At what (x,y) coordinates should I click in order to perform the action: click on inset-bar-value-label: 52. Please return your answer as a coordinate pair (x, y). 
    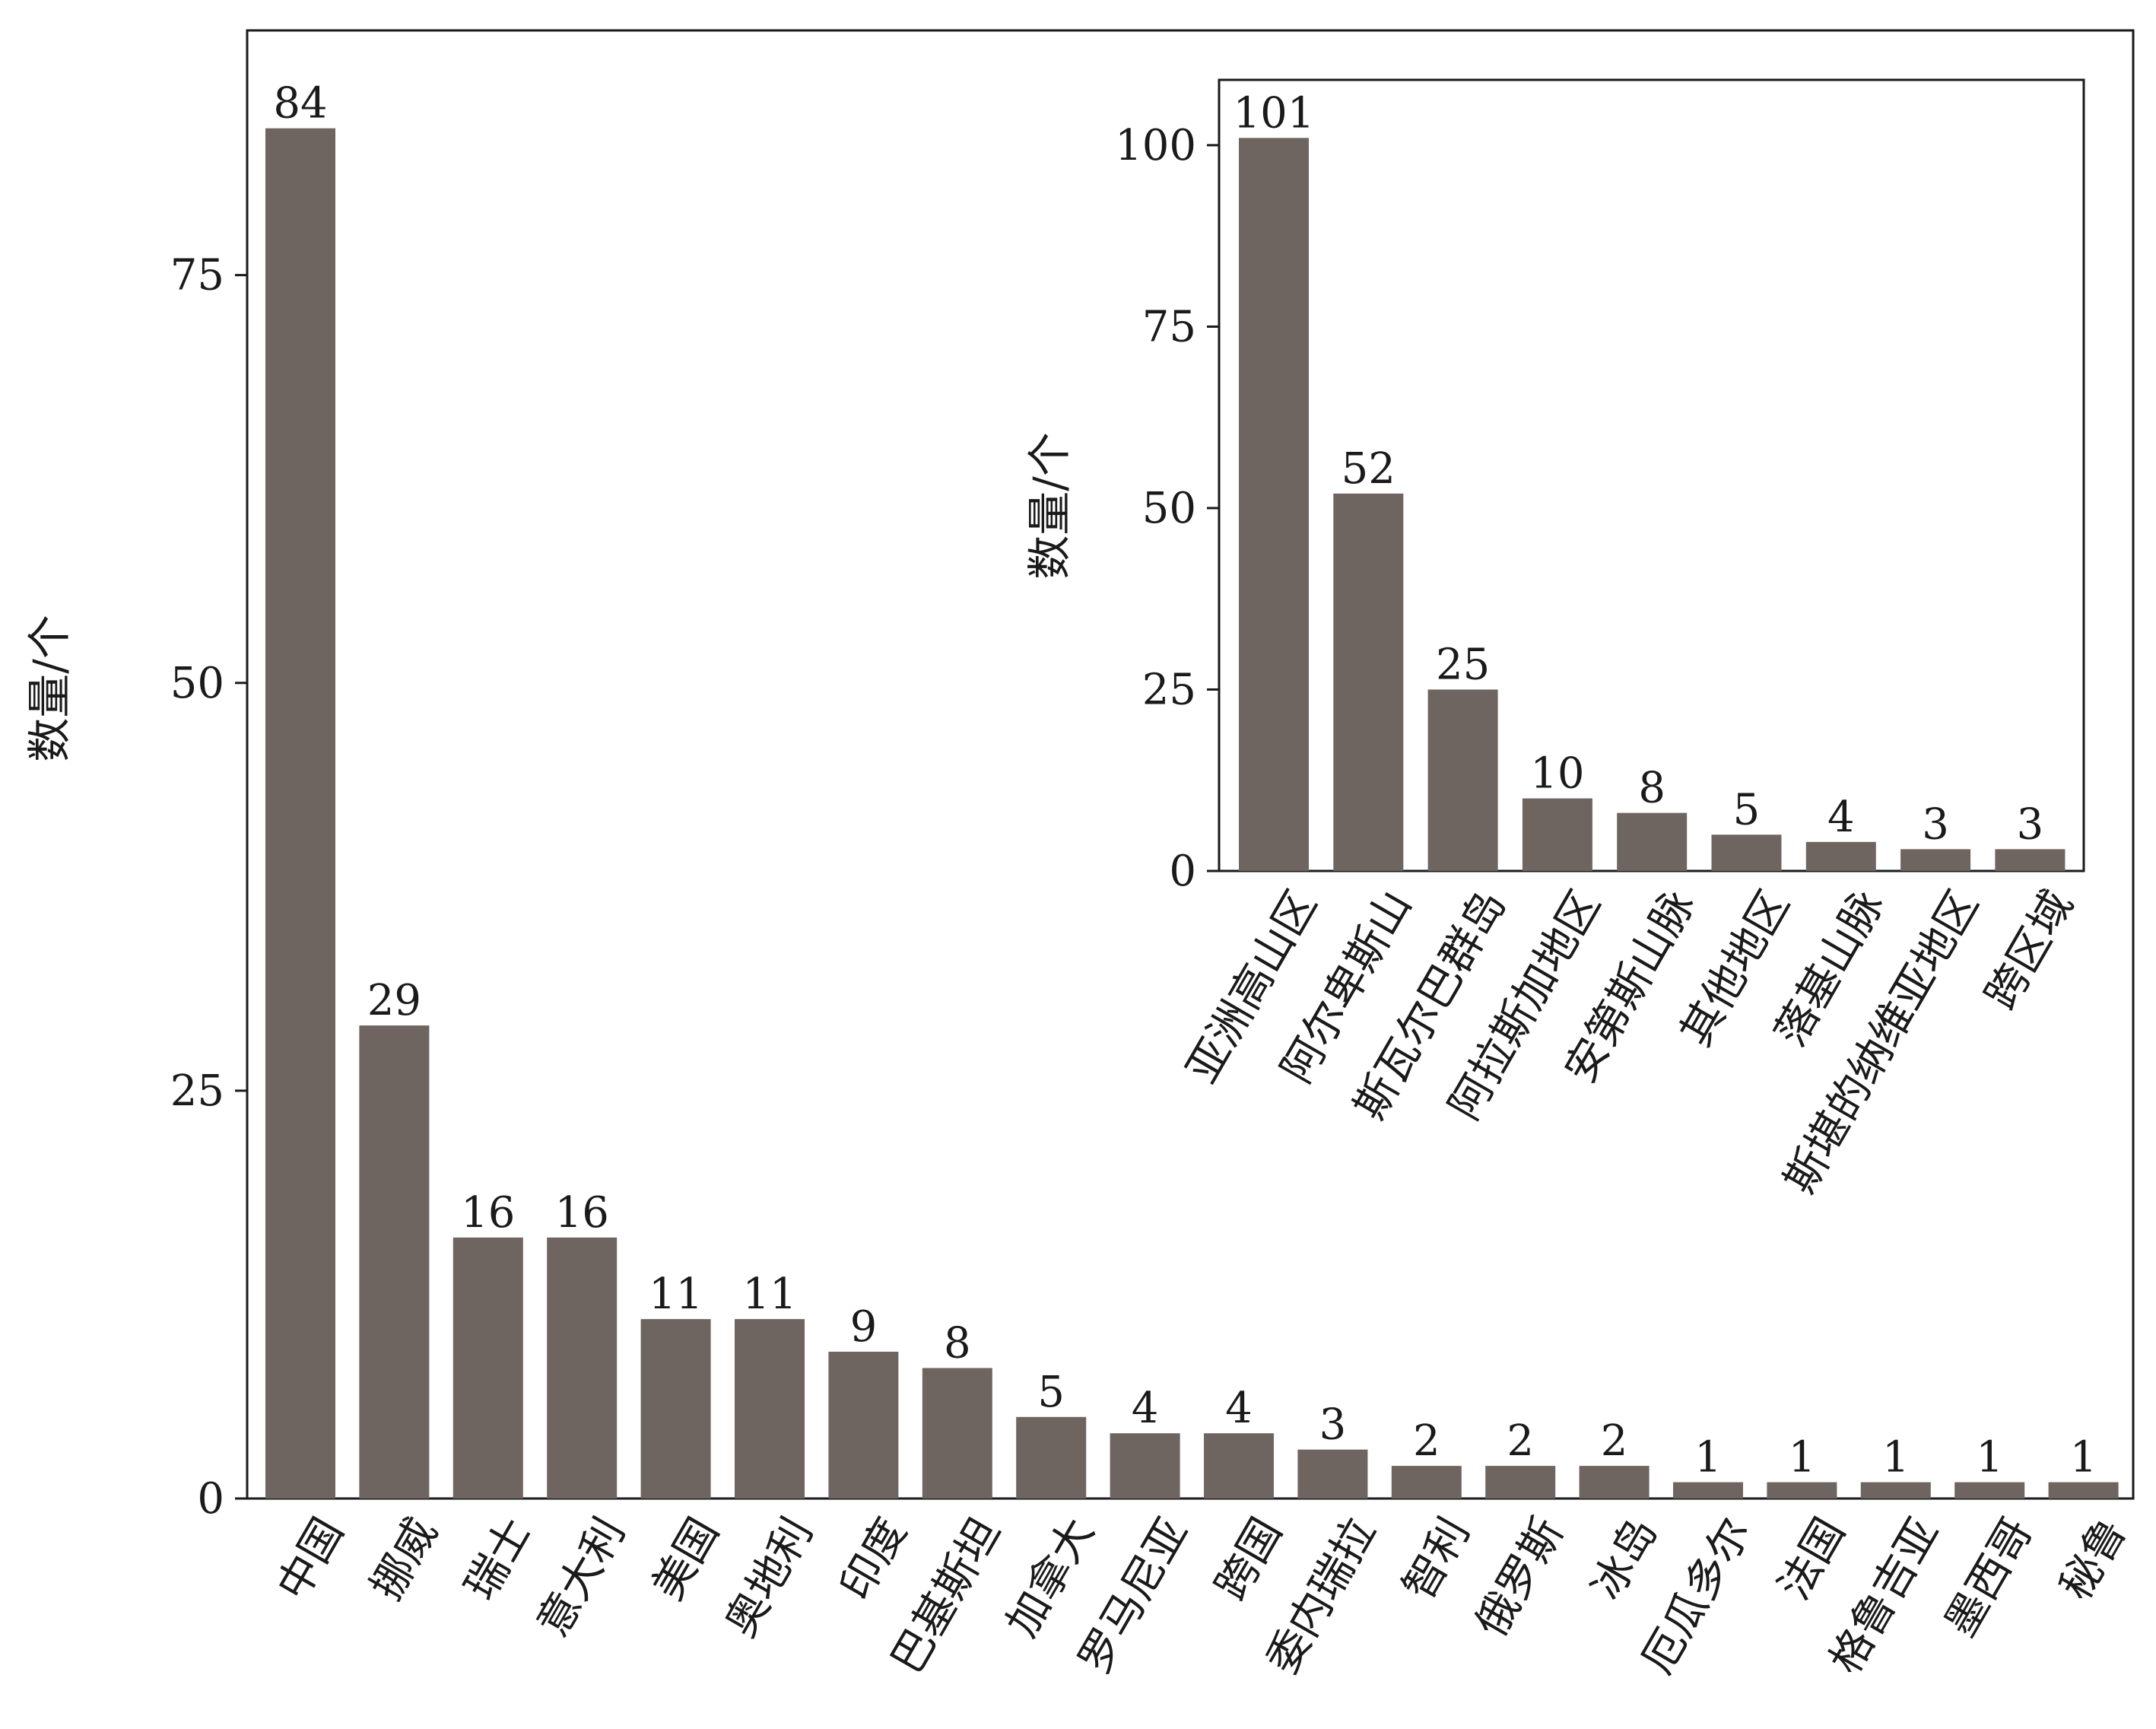
    Looking at the image, I should click on (1369, 469).